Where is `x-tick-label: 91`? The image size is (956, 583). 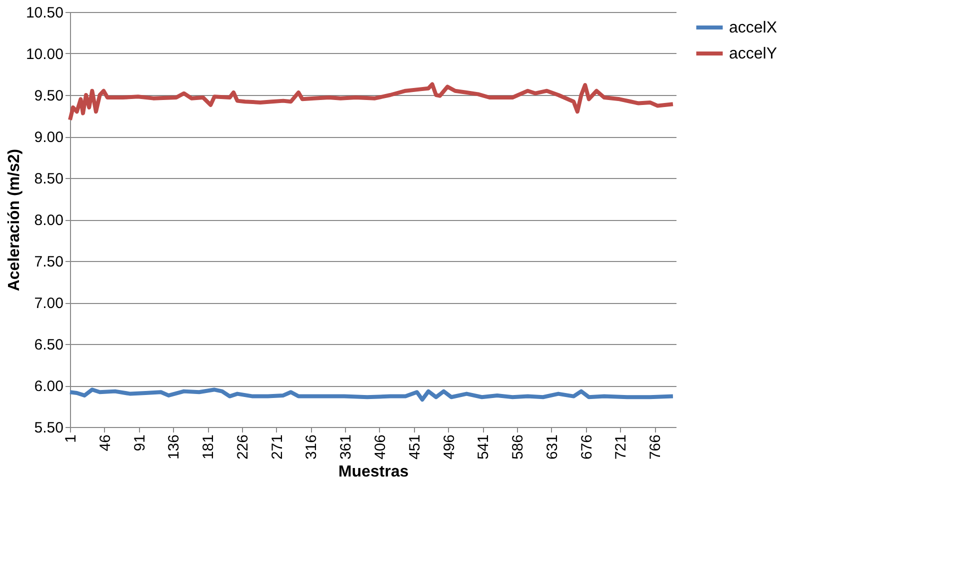
x-tick-label: 91 is located at coordinates (139, 443).